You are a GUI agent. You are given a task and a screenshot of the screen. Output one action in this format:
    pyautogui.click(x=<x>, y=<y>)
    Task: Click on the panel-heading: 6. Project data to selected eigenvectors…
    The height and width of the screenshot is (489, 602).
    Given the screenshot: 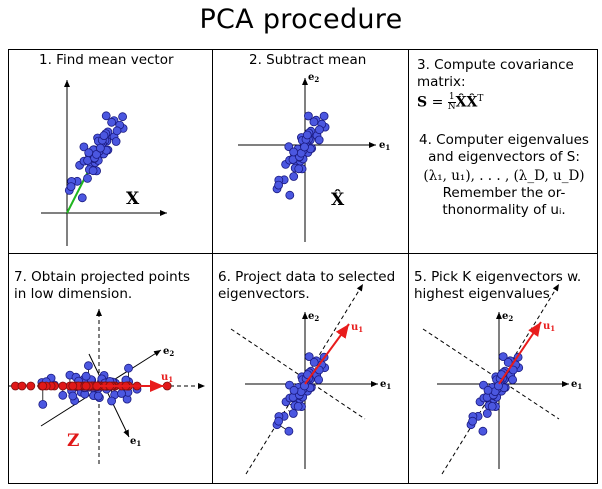 What is the action you would take?
    pyautogui.click(x=307, y=285)
    